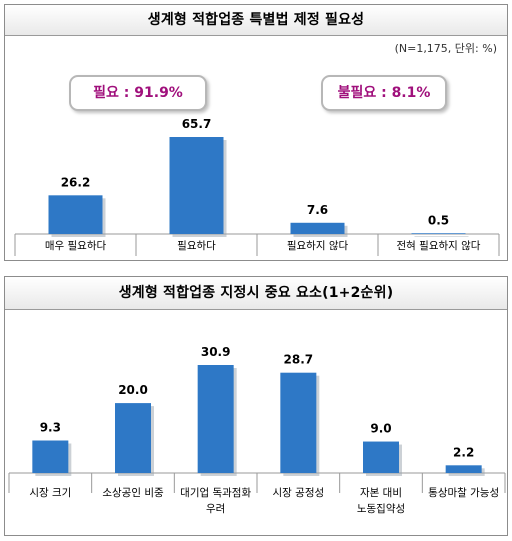 This screenshot has width=512, height=541. What do you see at coordinates (196, 245) in the screenshot?
I see `necessity-category-label: 필요하다` at bounding box center [196, 245].